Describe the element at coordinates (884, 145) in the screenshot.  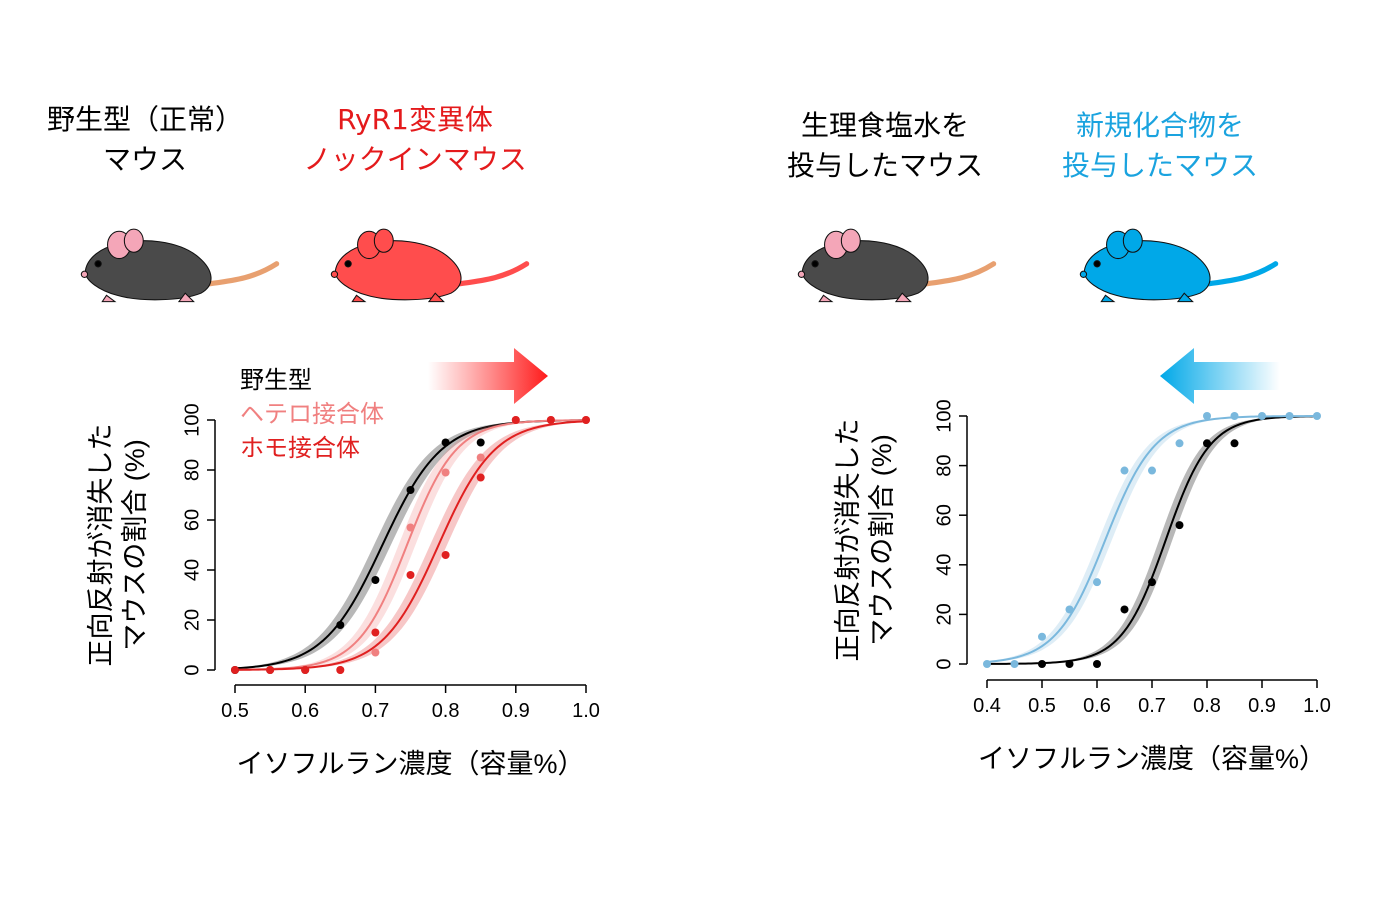
I see `saline-label: 生理食塩水を 投与したマウス` at that location.